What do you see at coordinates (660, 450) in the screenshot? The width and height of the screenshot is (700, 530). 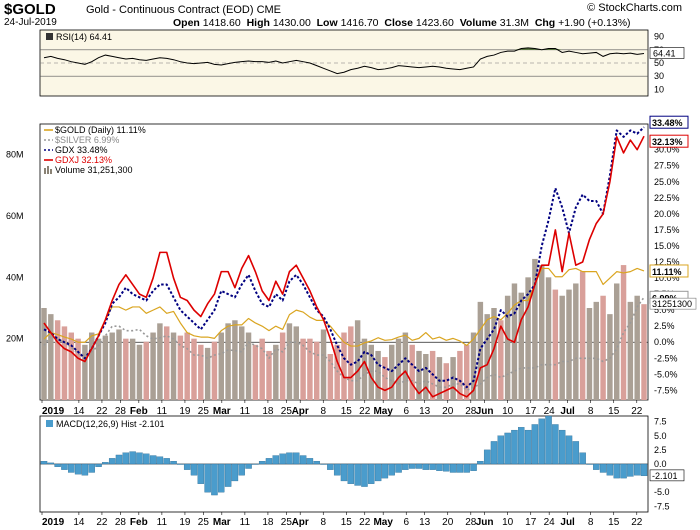 I see `macd-tick-label: 2.5` at bounding box center [660, 450].